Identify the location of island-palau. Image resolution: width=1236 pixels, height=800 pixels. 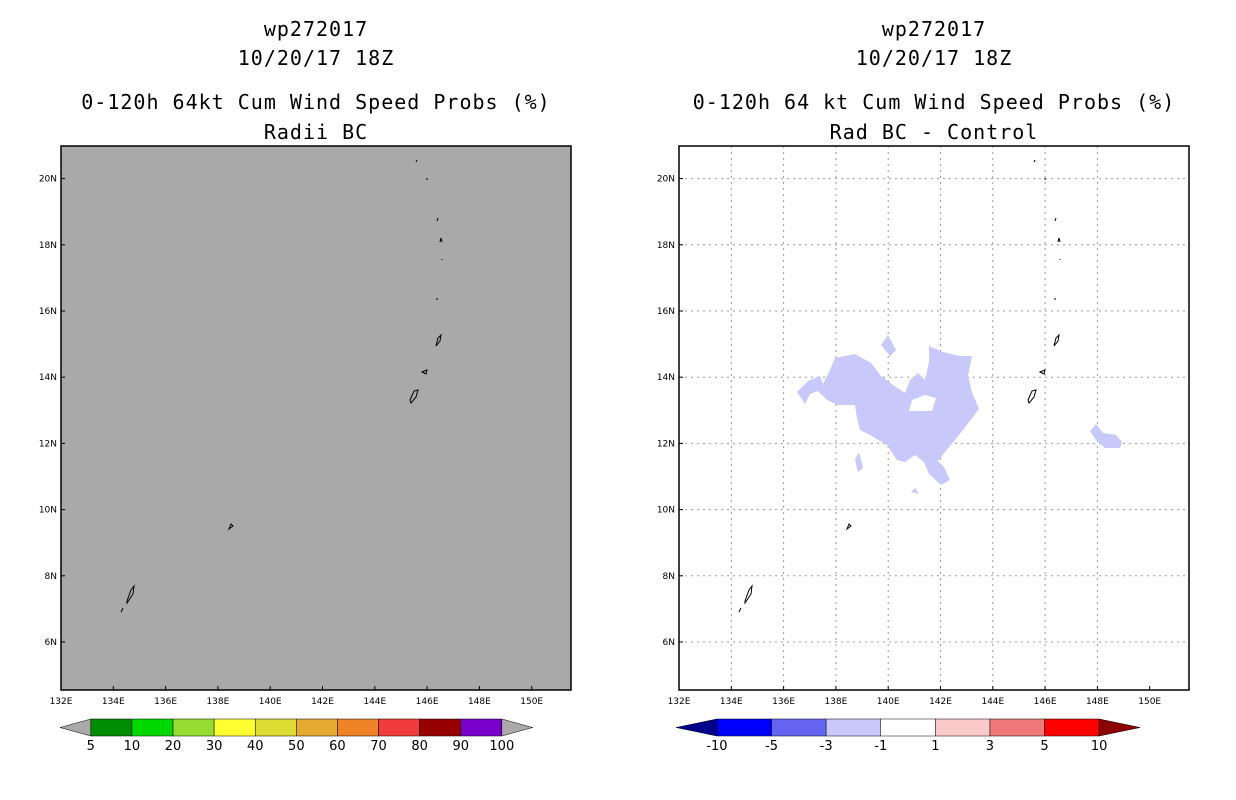
(127, 598).